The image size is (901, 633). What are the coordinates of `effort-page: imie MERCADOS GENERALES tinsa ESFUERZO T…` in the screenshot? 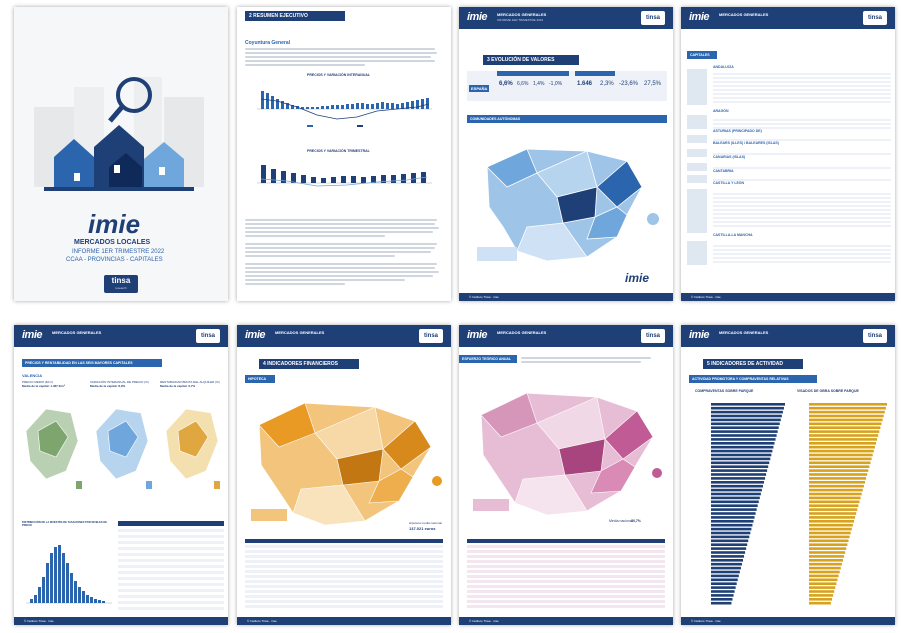 It's located at (566, 475).